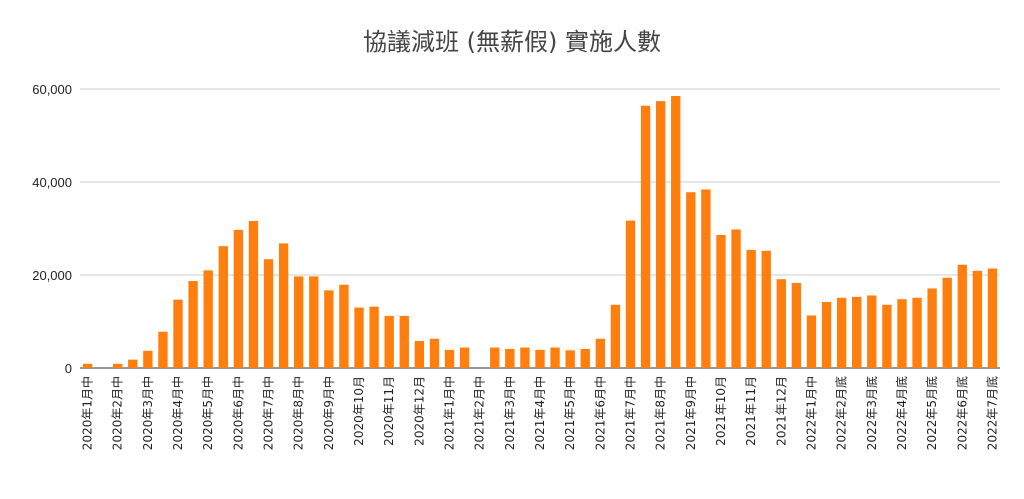 The image size is (1024, 499). What do you see at coordinates (268, 413) in the screenshot?
I see `x-tick-label: 2020年7月中` at bounding box center [268, 413].